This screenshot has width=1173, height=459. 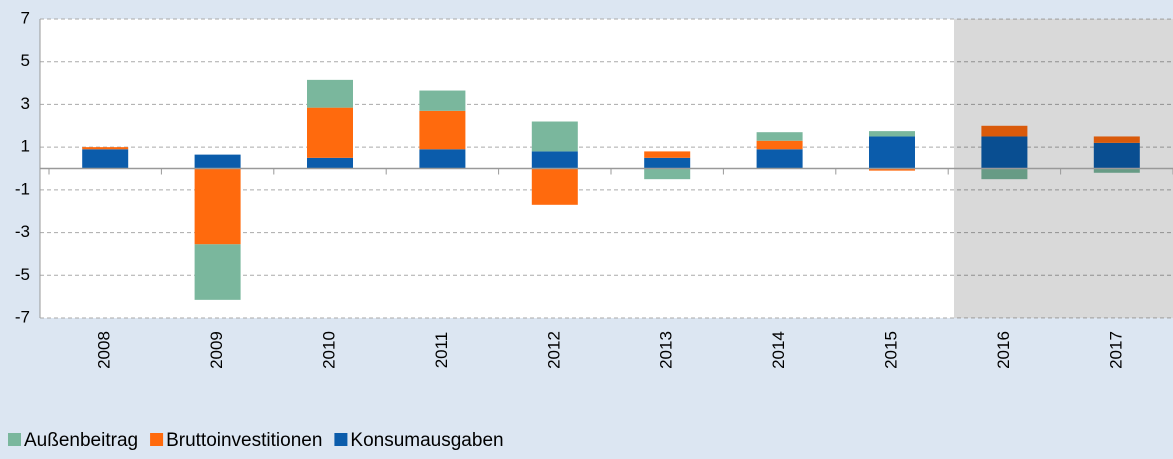 I want to click on y-tick-label: 3, so click(x=25, y=103).